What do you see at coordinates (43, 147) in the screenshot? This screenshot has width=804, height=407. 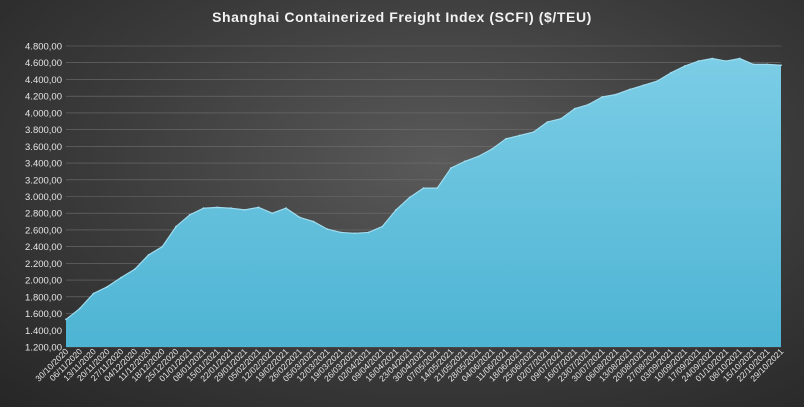 I see `y-tick-label: 3.600,00` at bounding box center [43, 147].